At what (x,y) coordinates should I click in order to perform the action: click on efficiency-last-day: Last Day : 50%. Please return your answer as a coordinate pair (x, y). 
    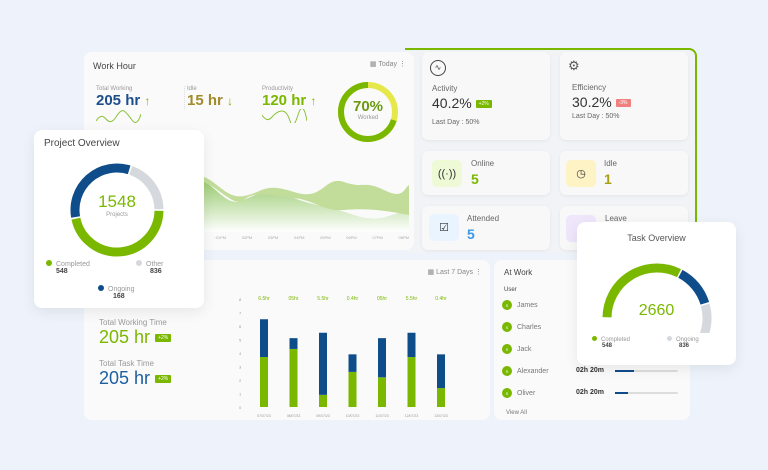
    Looking at the image, I should click on (596, 116).